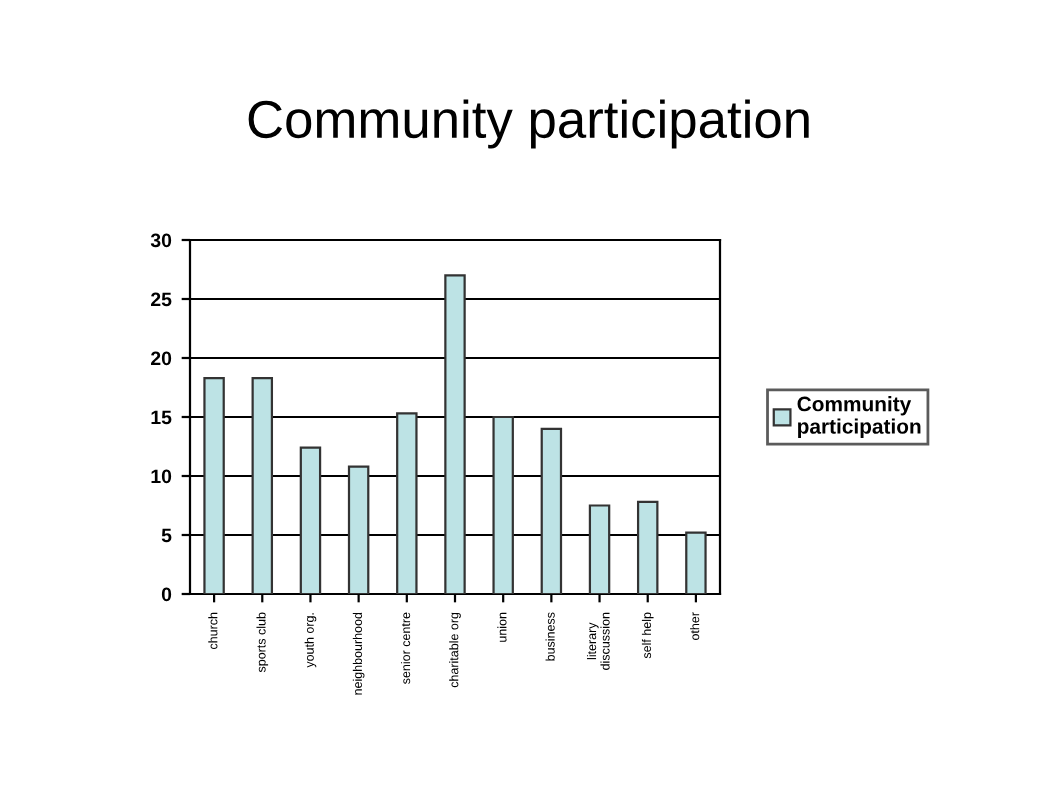 This screenshot has width=1058, height=812. Describe the element at coordinates (166, 594) in the screenshot. I see `y-tick-label: 0` at that location.